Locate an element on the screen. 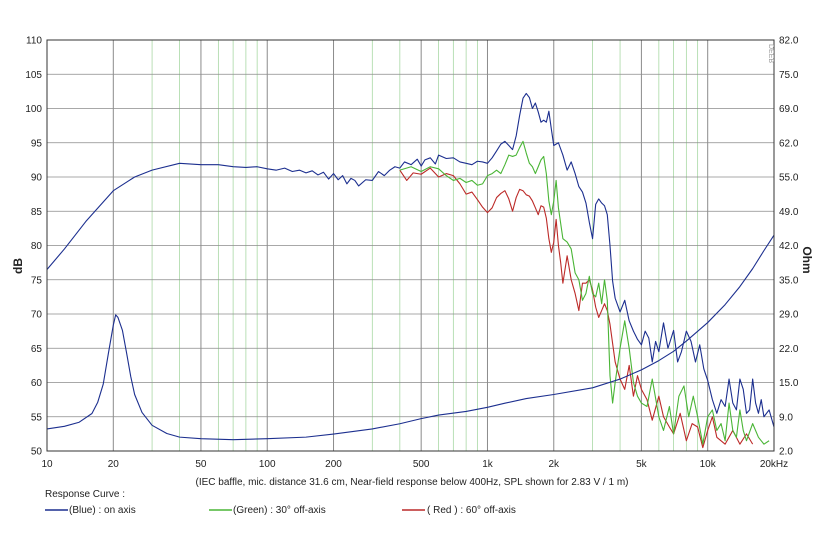 The image size is (825, 550). y-tick-label: 50 is located at coordinates (37, 452).